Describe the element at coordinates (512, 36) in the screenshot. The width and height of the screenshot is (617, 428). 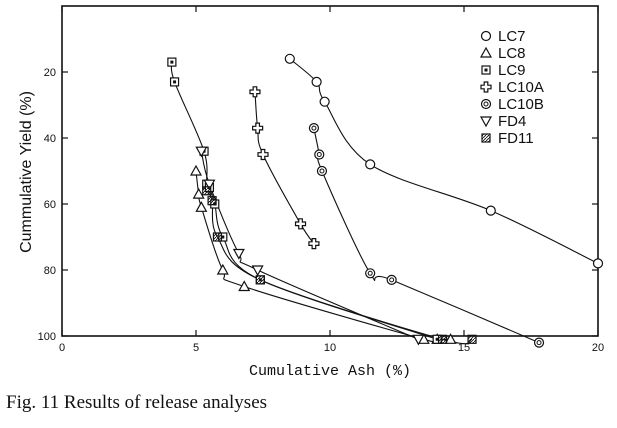
I see `legend-label: LC7` at that location.